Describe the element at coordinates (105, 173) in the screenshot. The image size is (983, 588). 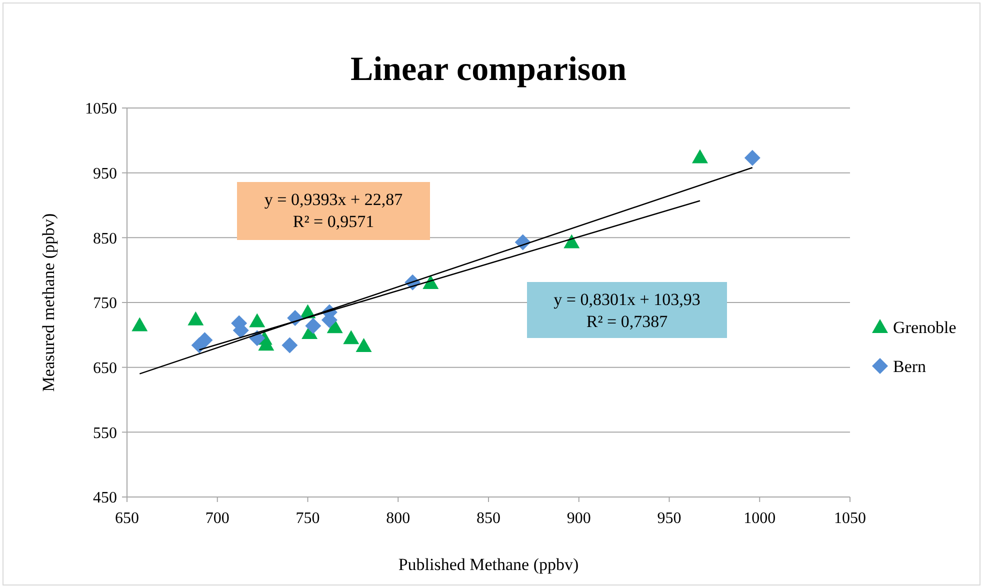
I see `y-tick-label: 950` at that location.